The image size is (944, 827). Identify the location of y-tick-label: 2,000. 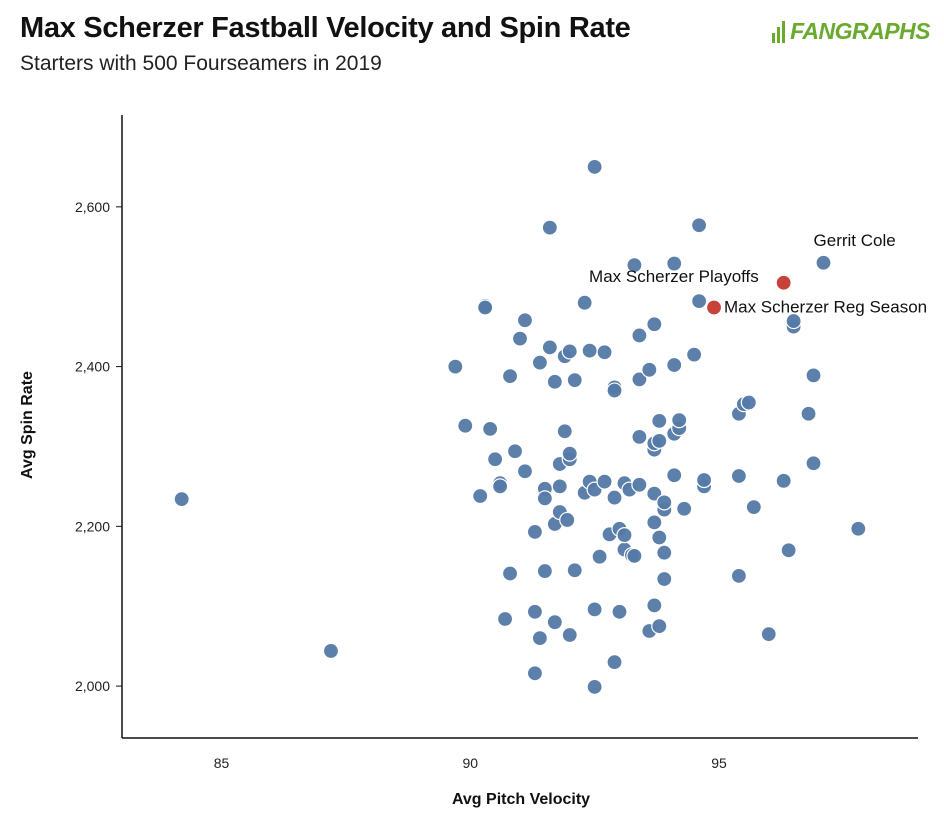
(92, 686).